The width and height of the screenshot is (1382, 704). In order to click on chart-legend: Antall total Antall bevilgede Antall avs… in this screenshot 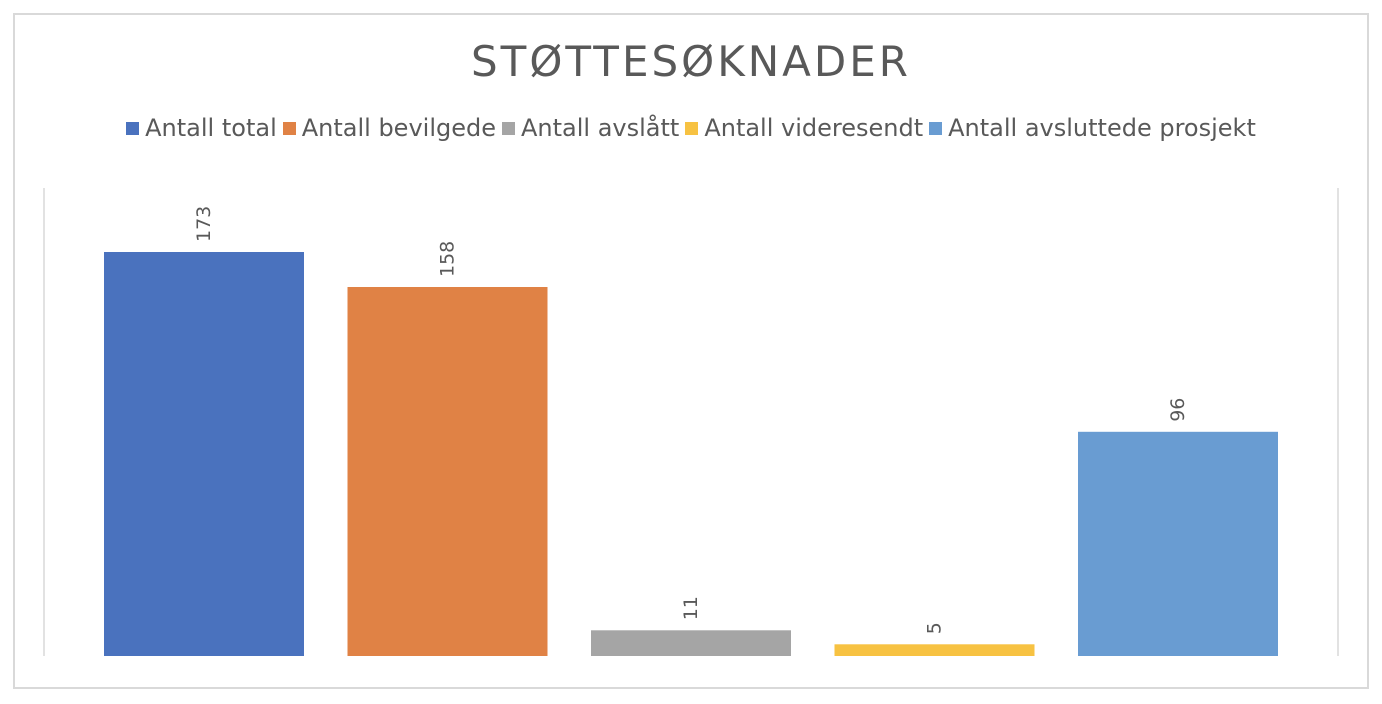, I will do `click(691, 128)`.